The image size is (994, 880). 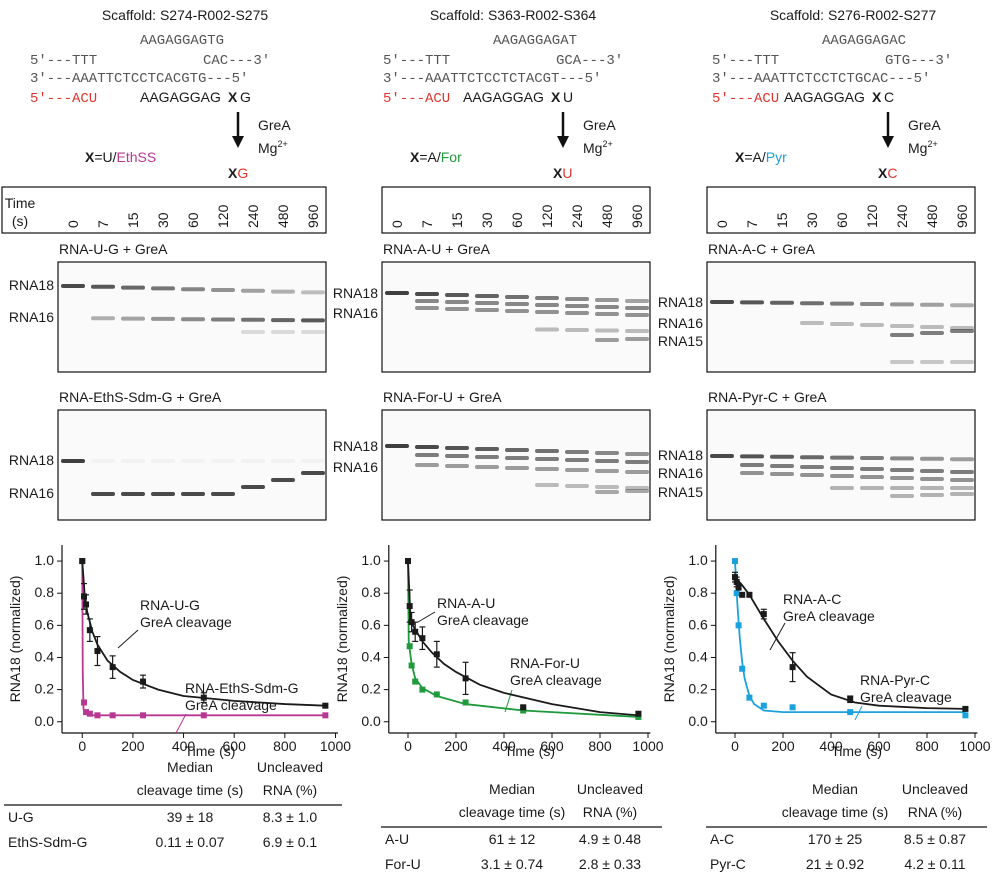 I want to click on product: XC, so click(x=887, y=173).